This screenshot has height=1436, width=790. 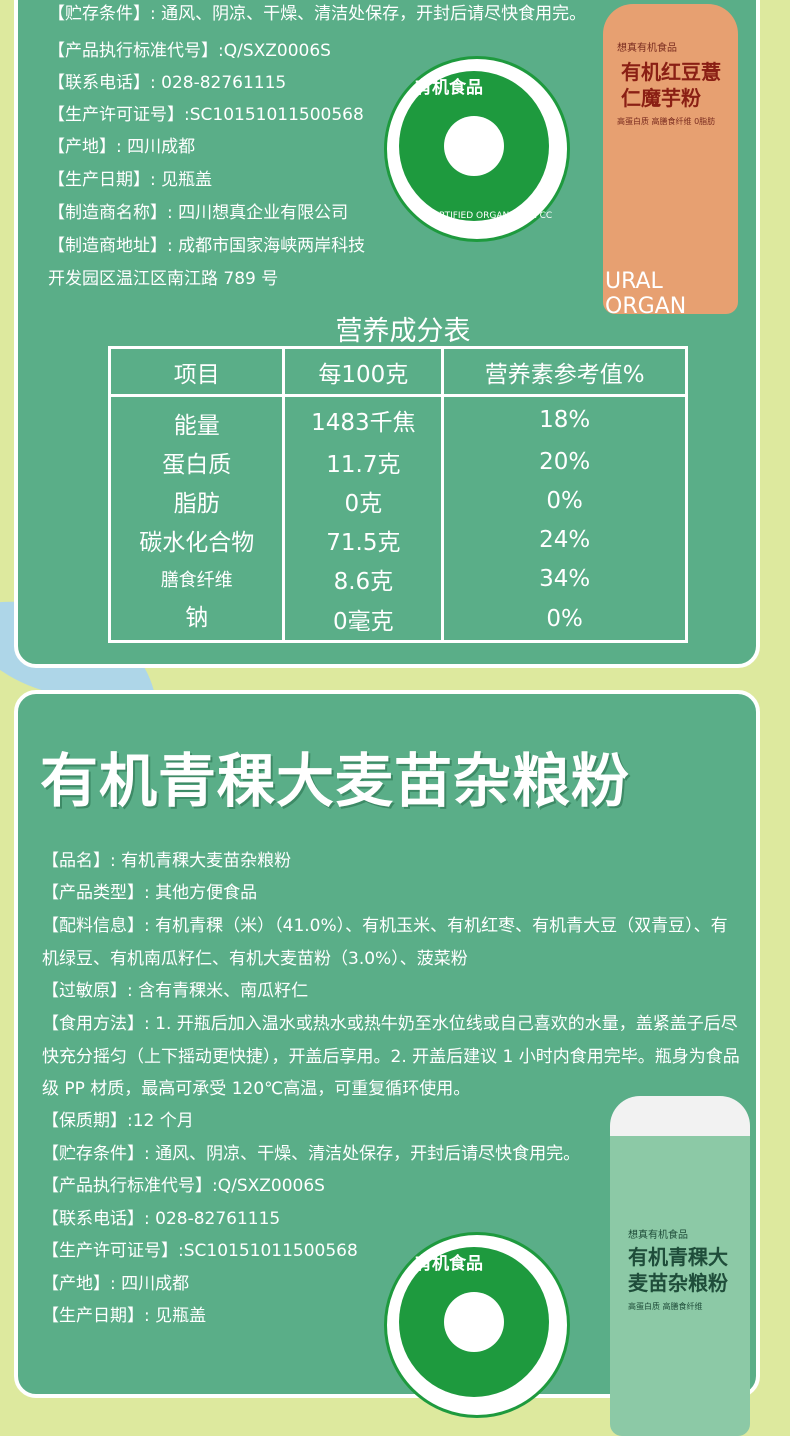 I want to click on info-line: 【过敏原】: 含有青稞米、南瓜籽仁, so click(x=175, y=991).